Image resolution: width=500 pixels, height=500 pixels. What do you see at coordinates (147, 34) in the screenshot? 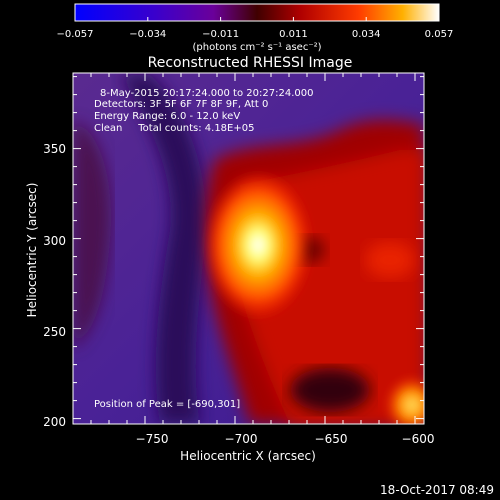
I see `colorbar-tick-label: −0.034` at bounding box center [147, 34].